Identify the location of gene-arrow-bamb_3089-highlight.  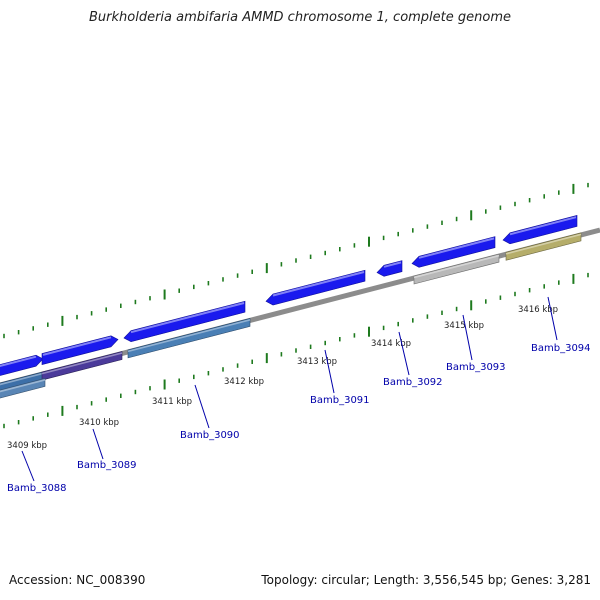
(77, 346).